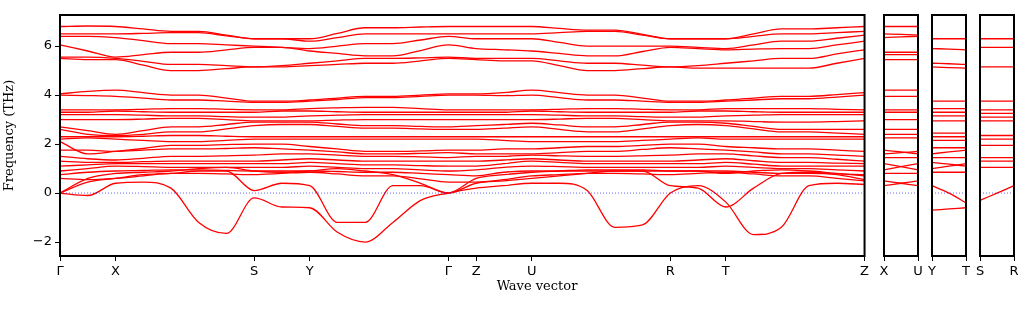 This screenshot has width=1034, height=310. I want to click on y-tick-label: −2, so click(42, 241).